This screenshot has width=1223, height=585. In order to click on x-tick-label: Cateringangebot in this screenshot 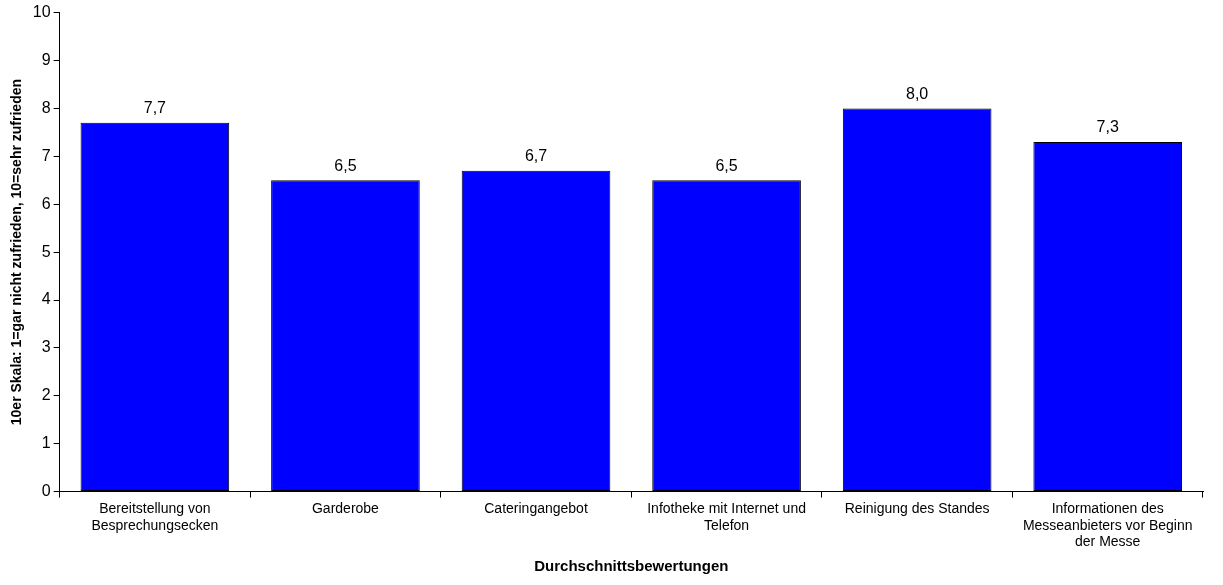, I will do `click(536, 507)`.